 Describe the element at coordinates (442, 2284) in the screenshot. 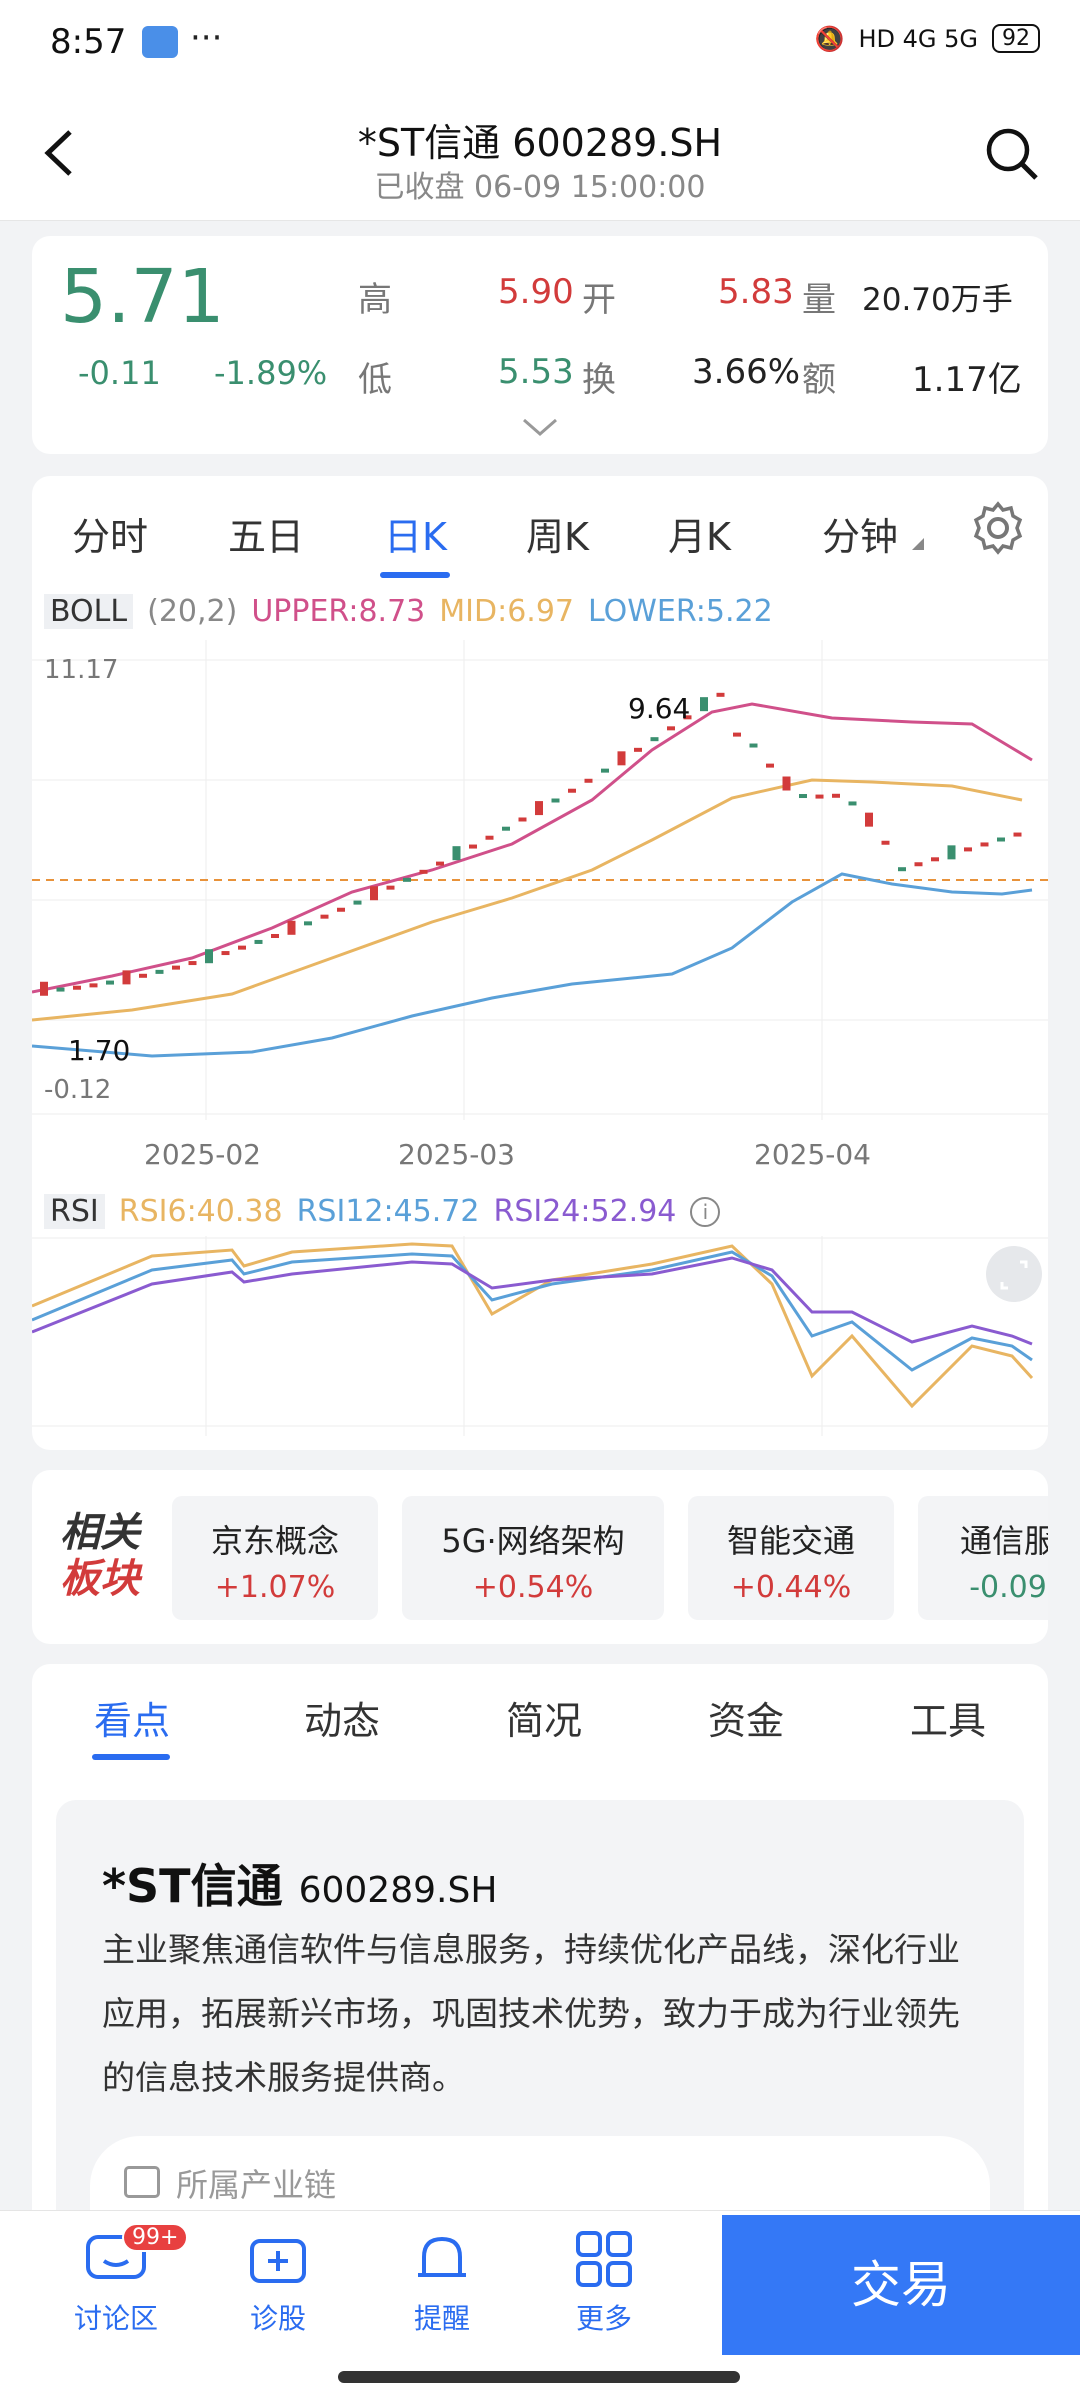

I see `nav-remind: 提醒` at that location.